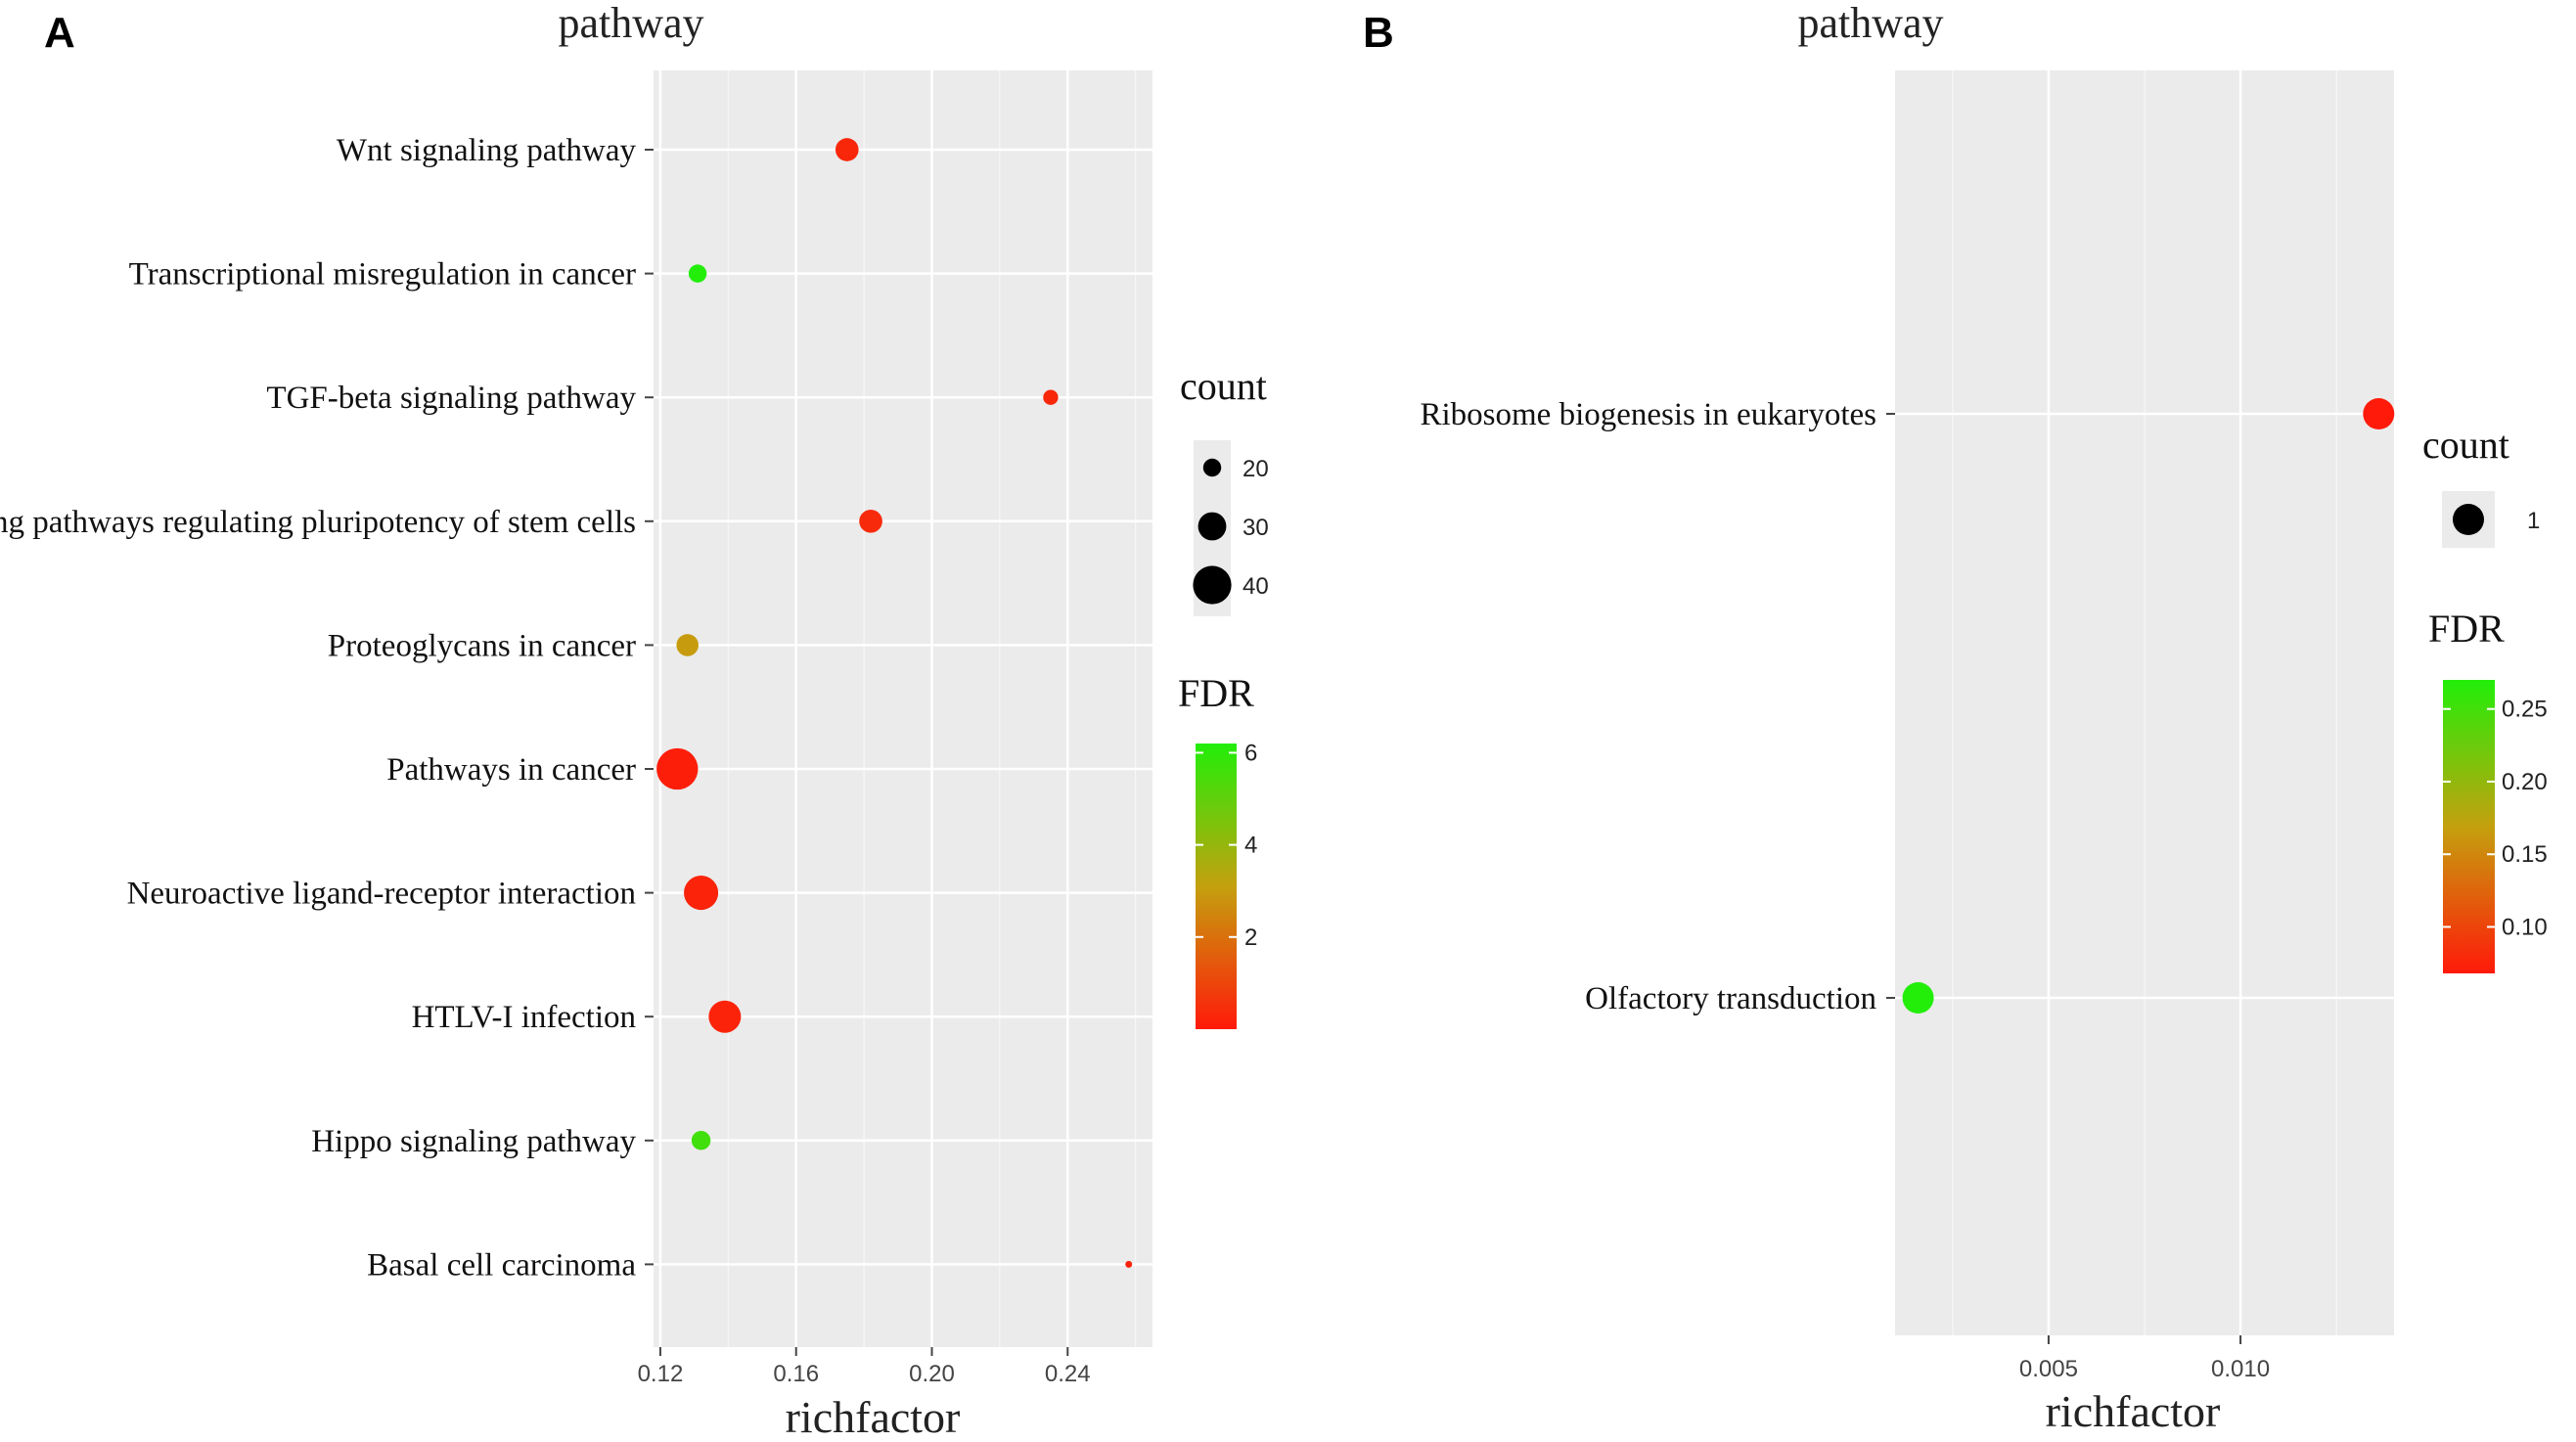 The height and width of the screenshot is (1442, 2576). Describe the element at coordinates (451, 398) in the screenshot. I see `y-category-label: TGF-beta signaling pathway` at that location.